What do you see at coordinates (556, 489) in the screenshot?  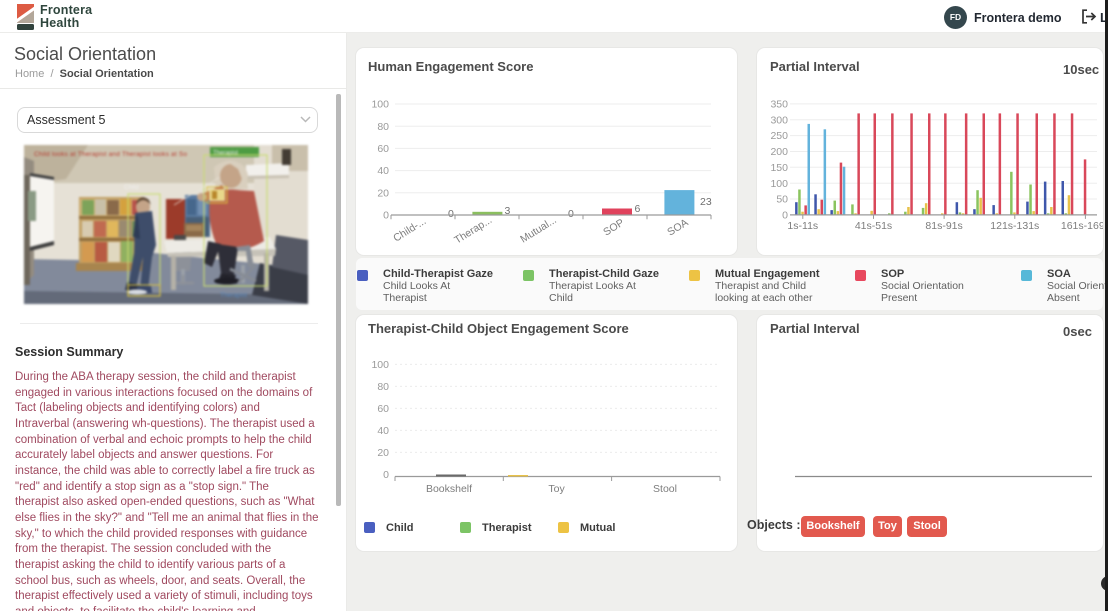 I see `svg-text: Toy` at bounding box center [556, 489].